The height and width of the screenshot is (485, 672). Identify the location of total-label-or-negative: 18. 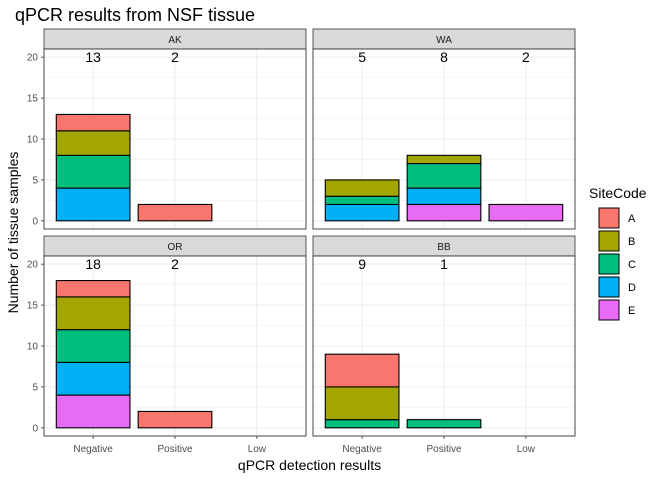
(93, 264).